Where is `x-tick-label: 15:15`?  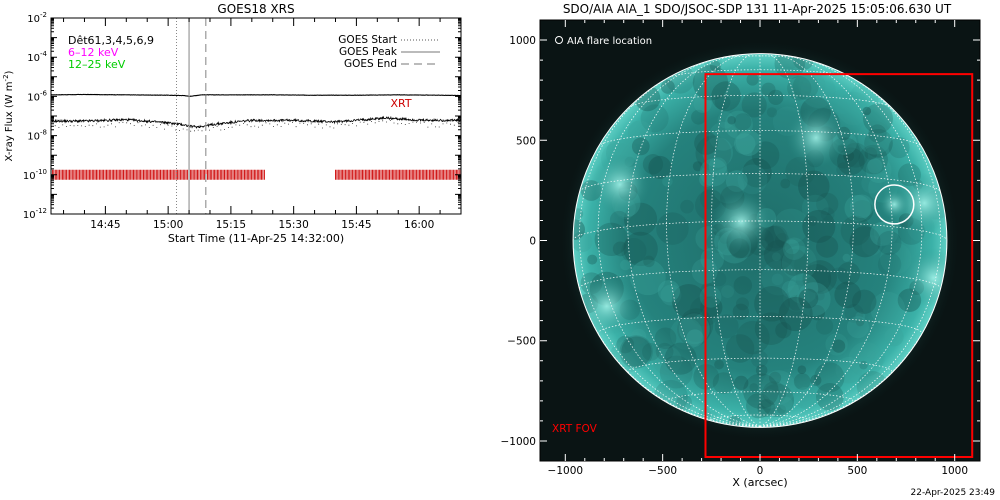
x-tick-label: 15:15 is located at coordinates (231, 225).